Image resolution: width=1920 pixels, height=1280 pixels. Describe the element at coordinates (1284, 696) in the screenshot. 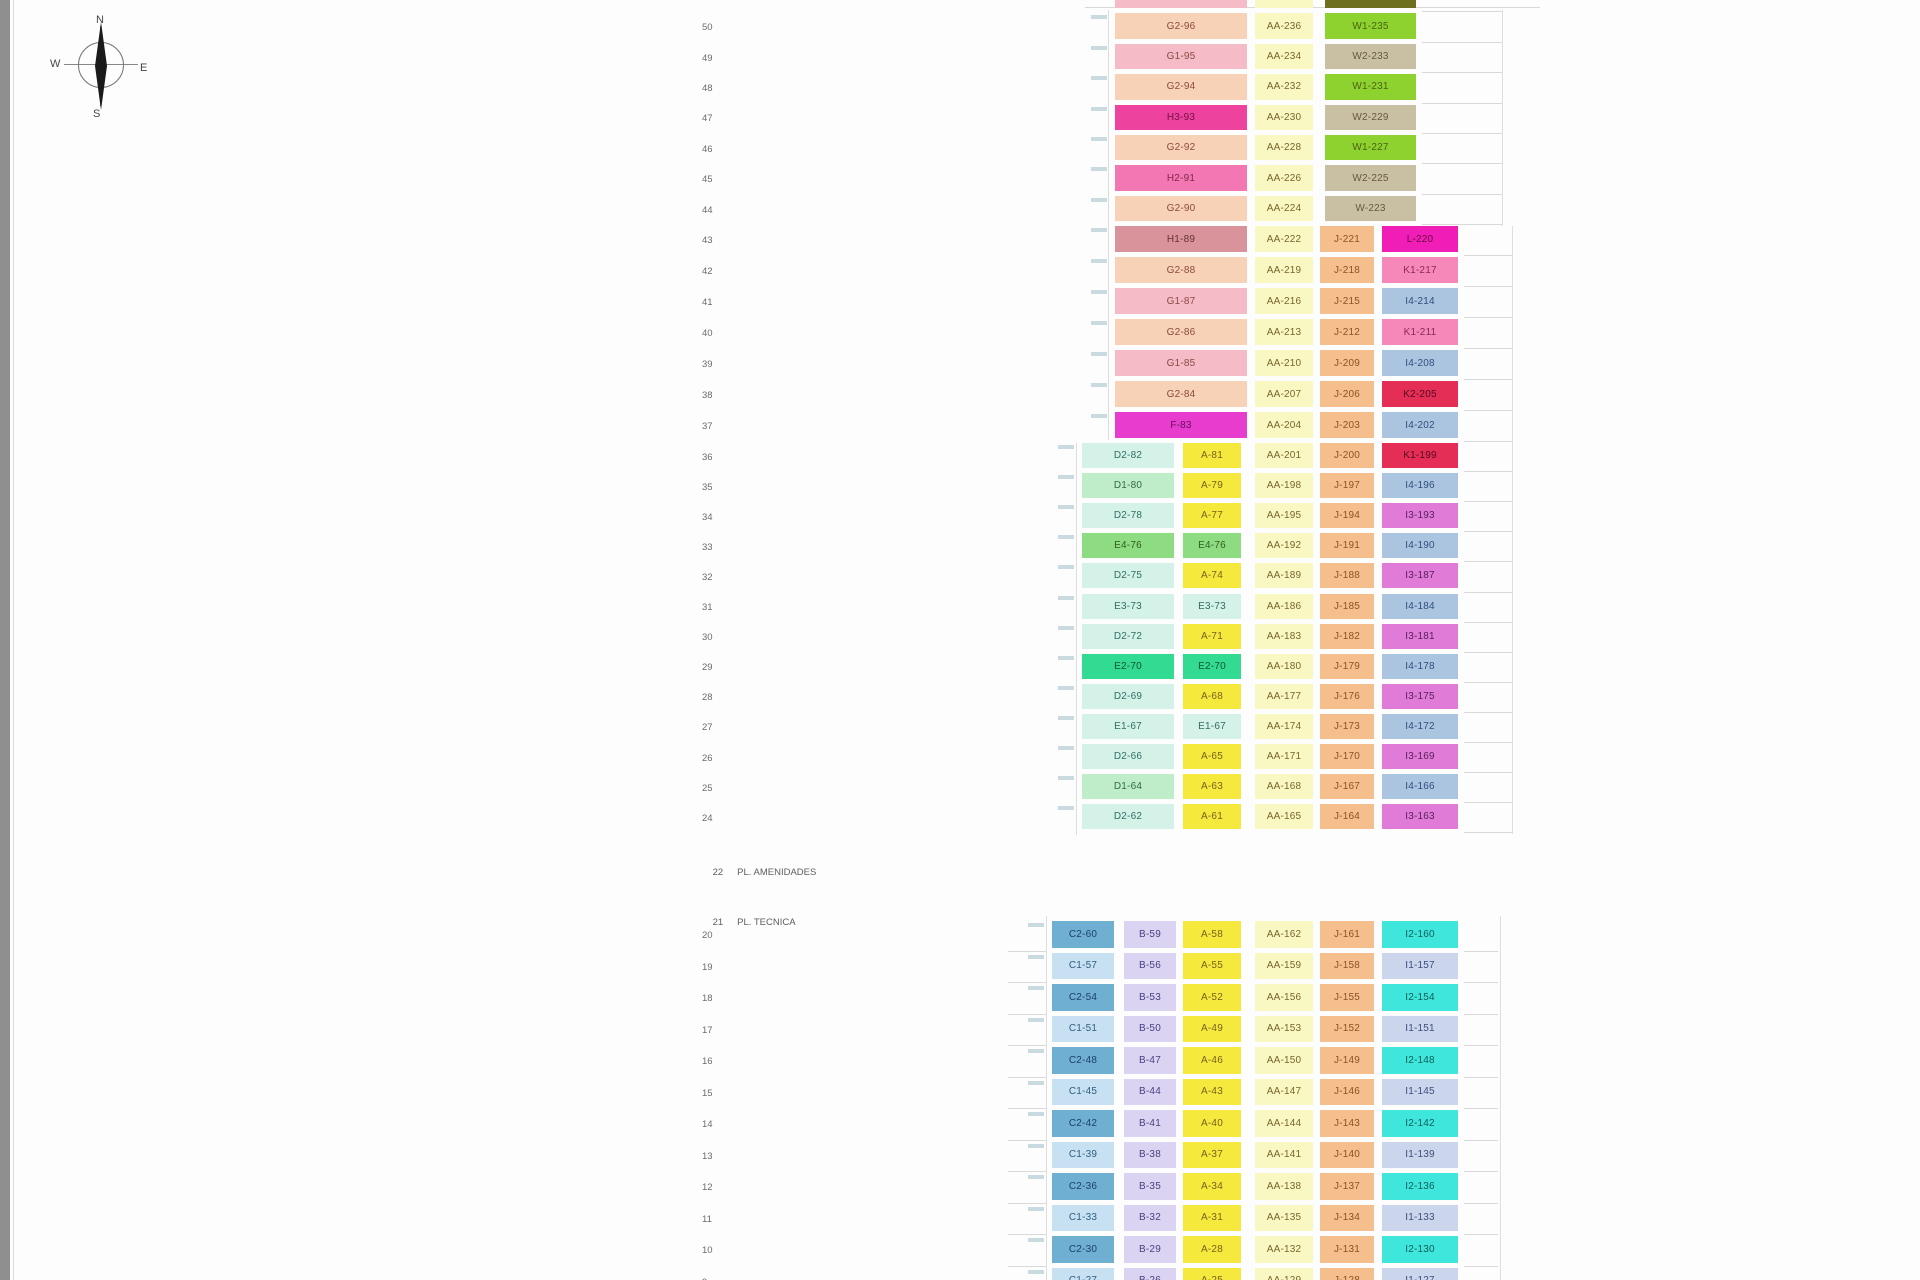

I see `unit-cell: AA-177` at that location.